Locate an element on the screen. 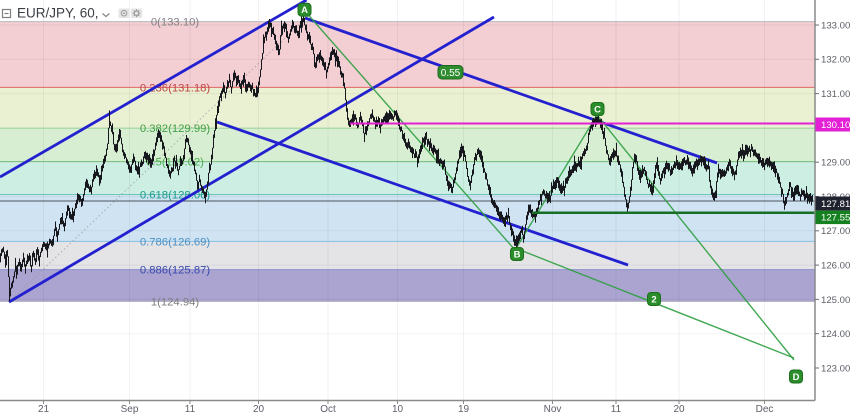 This screenshot has width=850, height=417. svg-text: C is located at coordinates (597, 109).